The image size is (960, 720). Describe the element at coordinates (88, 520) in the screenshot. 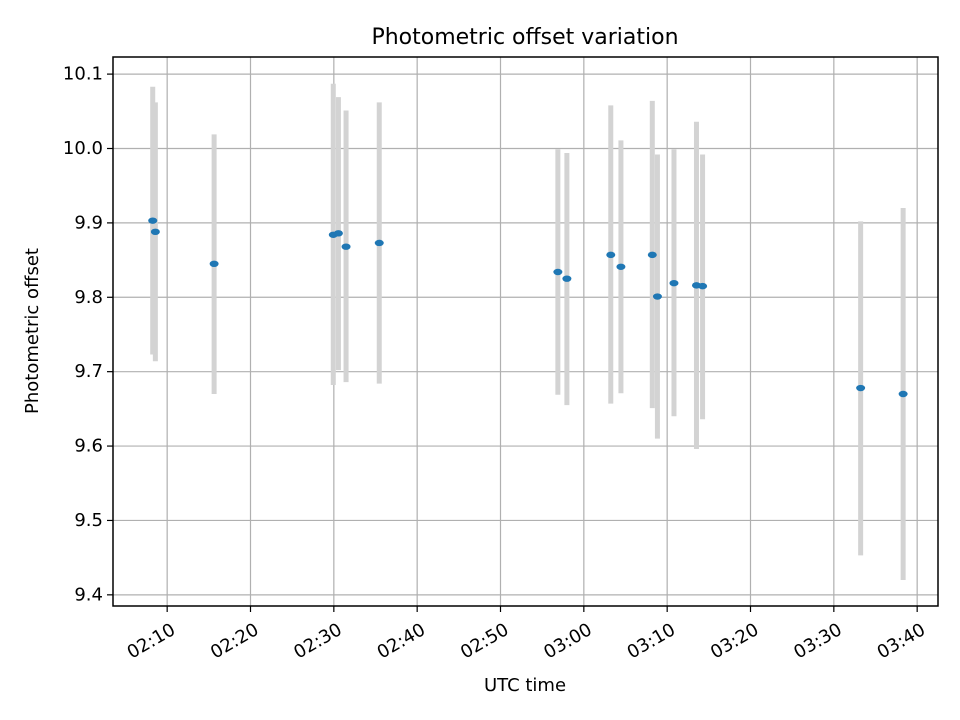

I see `y-tick-label: 9.5` at that location.